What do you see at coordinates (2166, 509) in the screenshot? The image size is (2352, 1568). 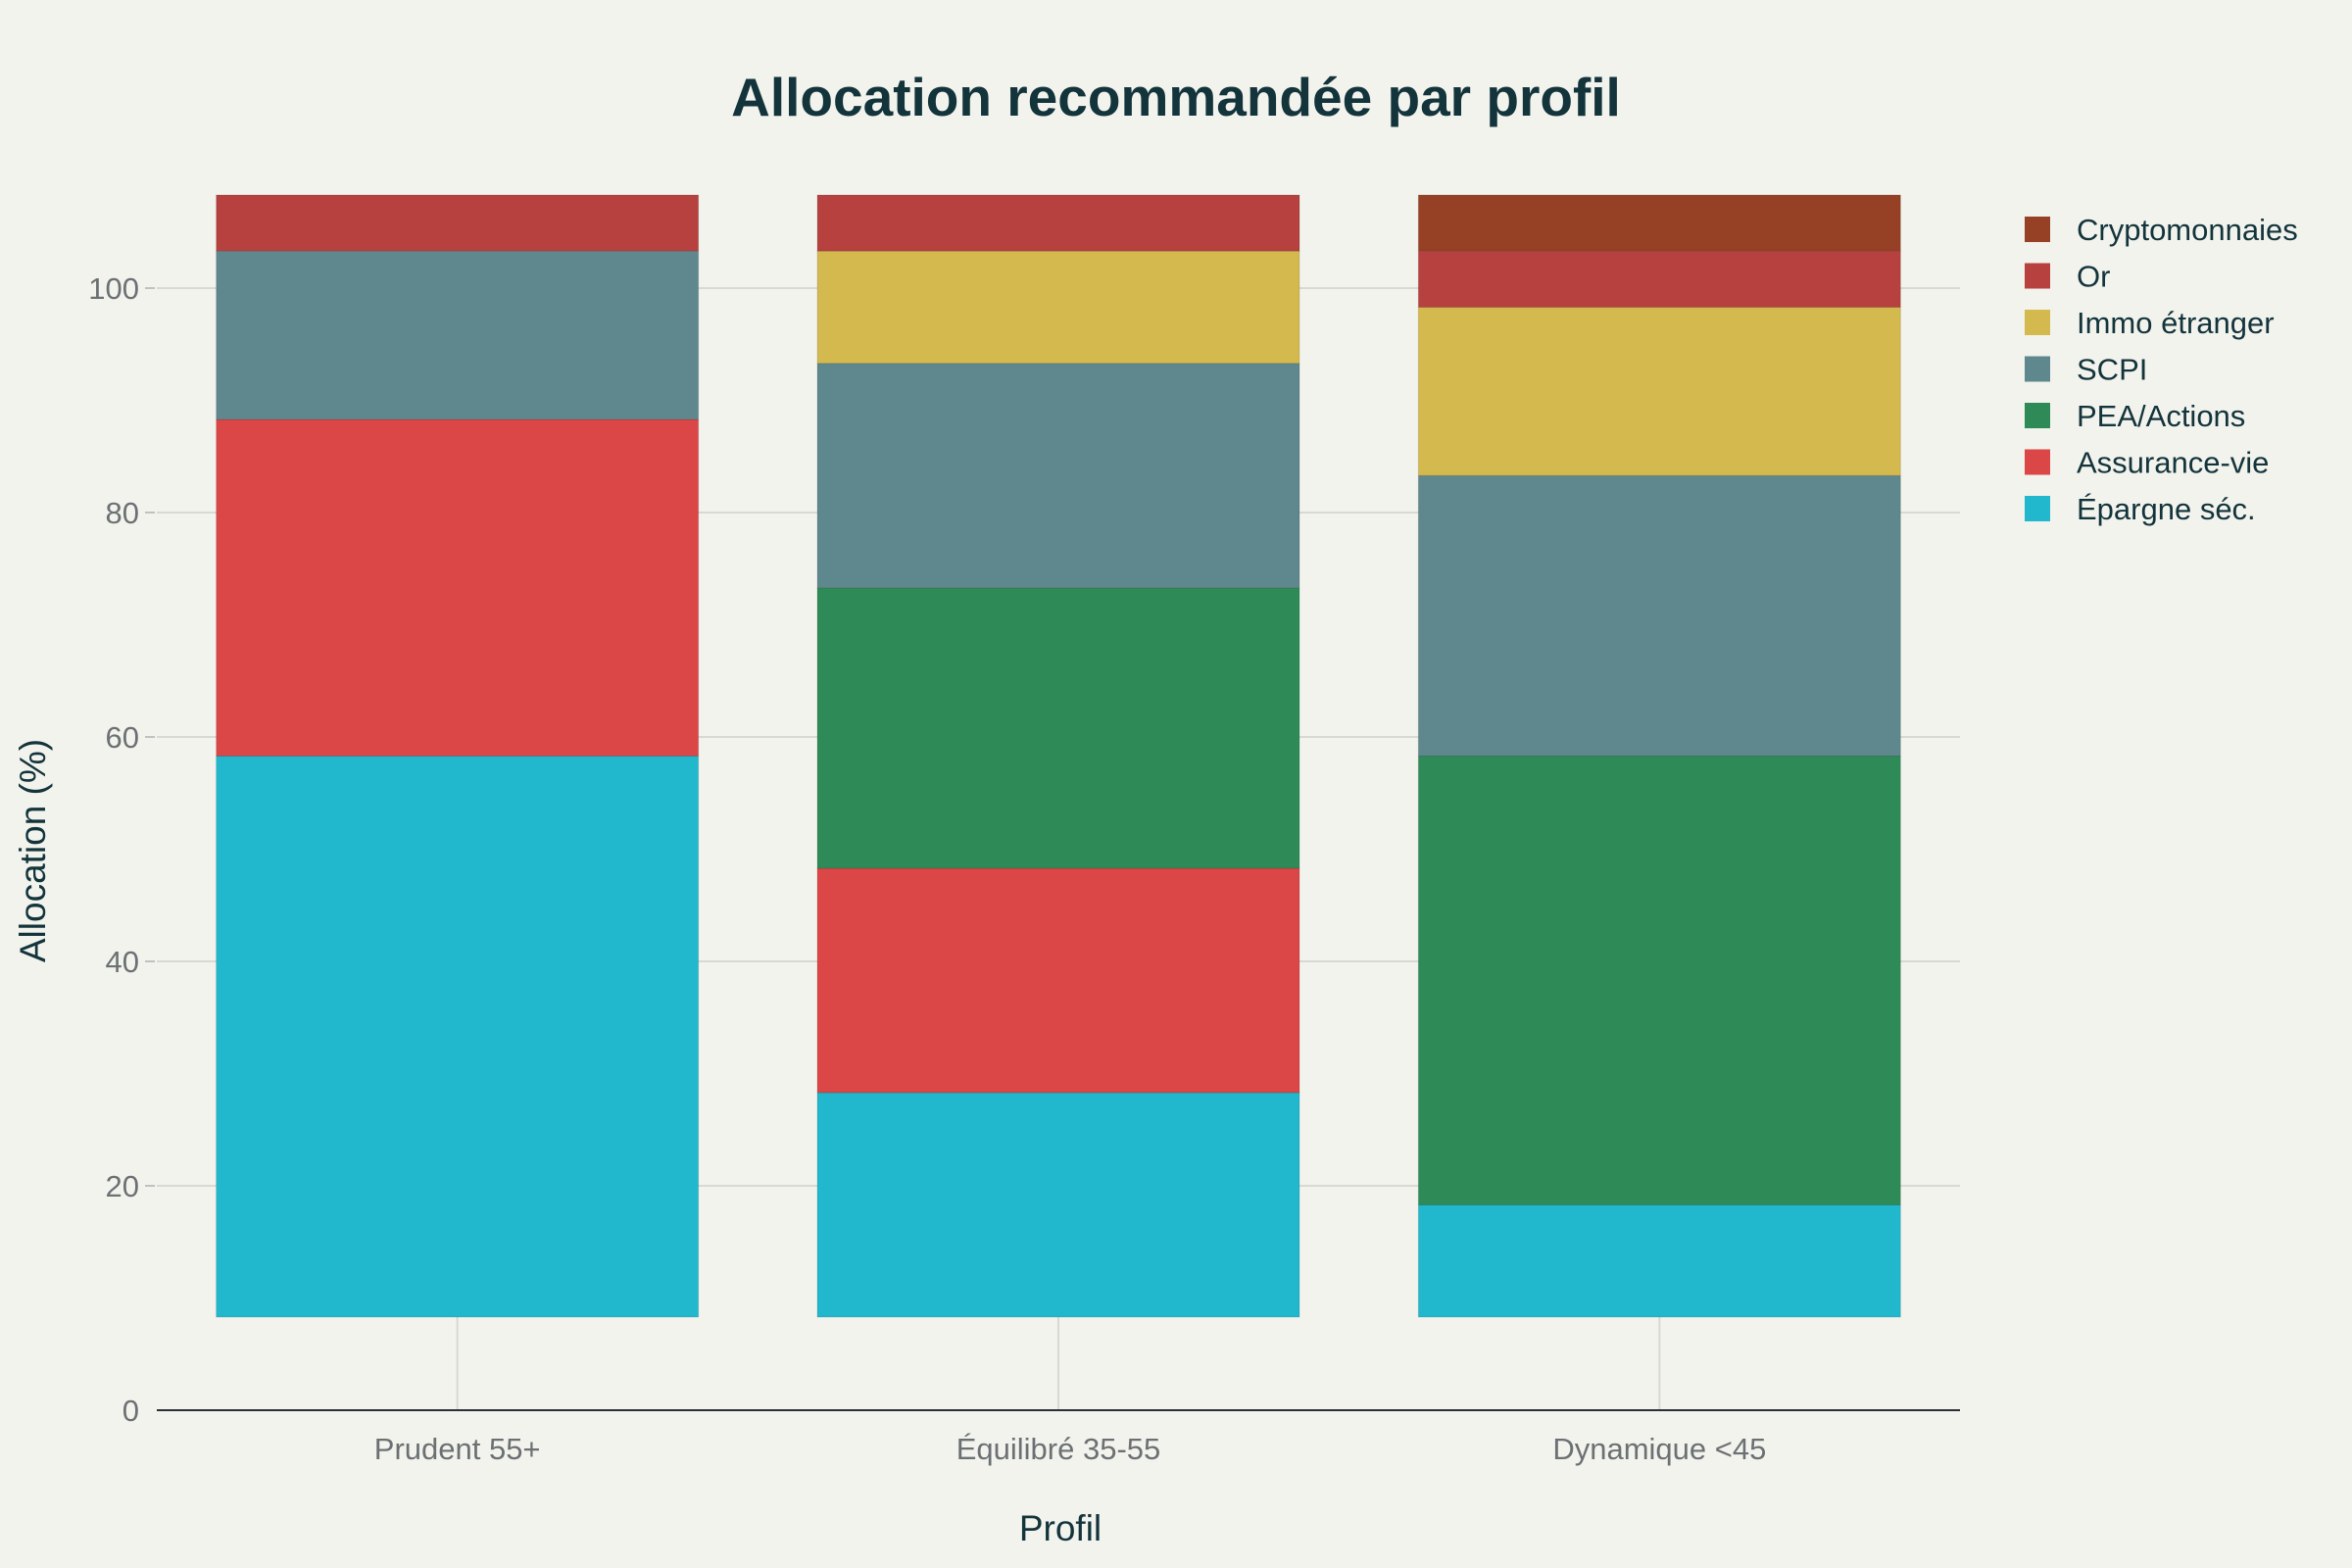 I see `legend-label: Épargne séc.` at bounding box center [2166, 509].